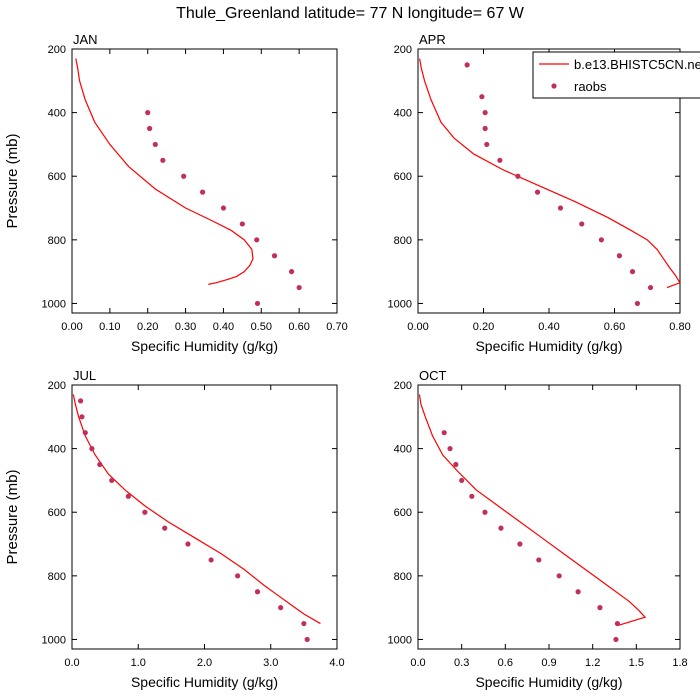  What do you see at coordinates (679, 663) in the screenshot?
I see `x-tick-label: 1.8` at bounding box center [679, 663].